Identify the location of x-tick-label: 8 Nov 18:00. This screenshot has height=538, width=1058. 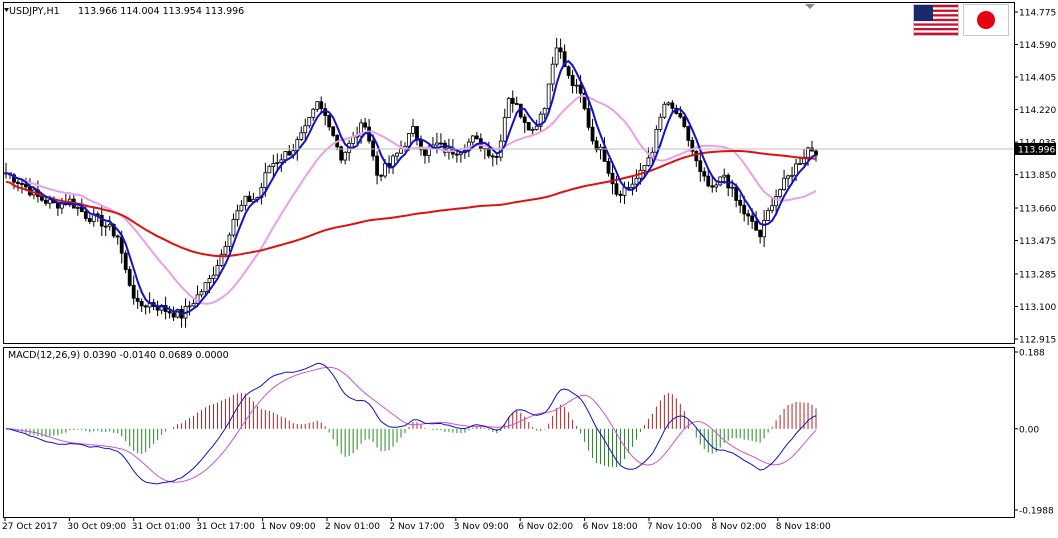
(803, 527).